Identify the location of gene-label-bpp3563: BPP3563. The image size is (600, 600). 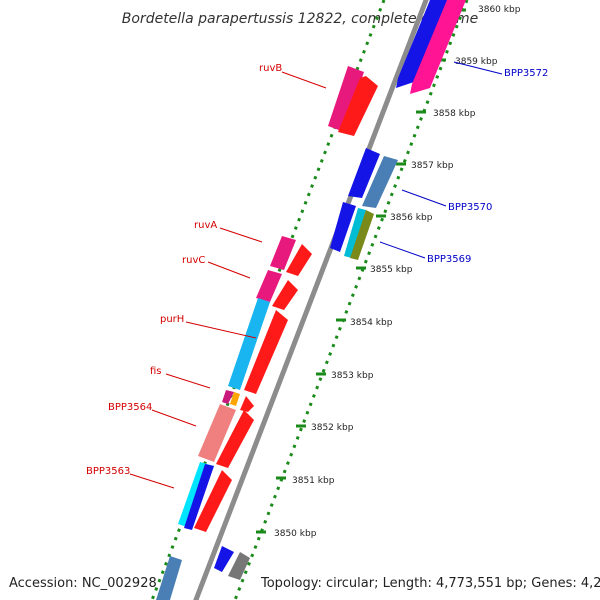
(108, 471).